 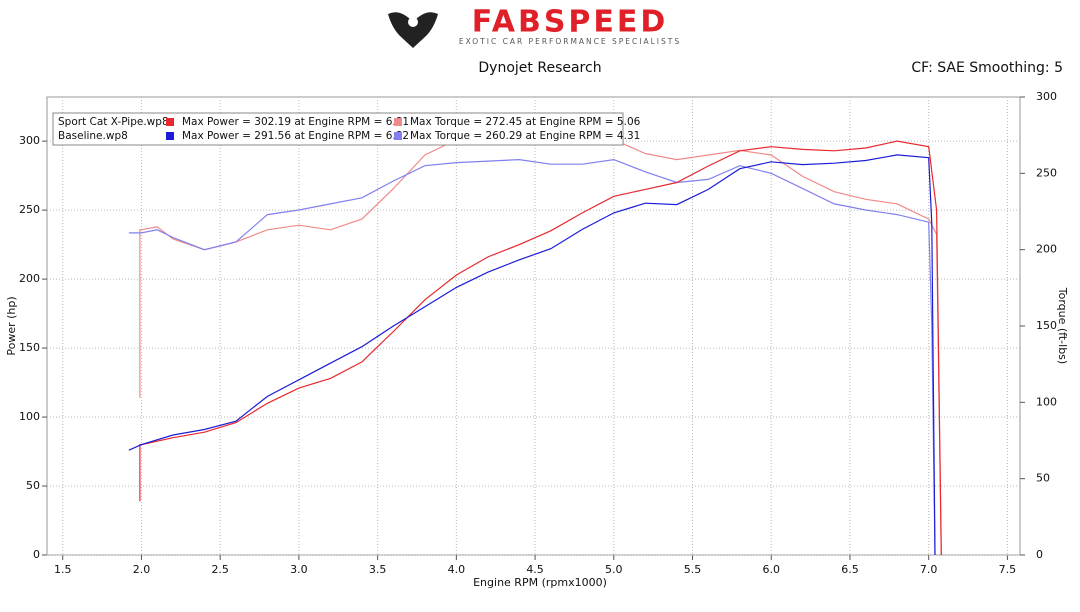 What do you see at coordinates (525, 122) in the screenshot?
I see `legend-label: Max Torque = 272.45 at Engine RPM = 5.06` at bounding box center [525, 122].